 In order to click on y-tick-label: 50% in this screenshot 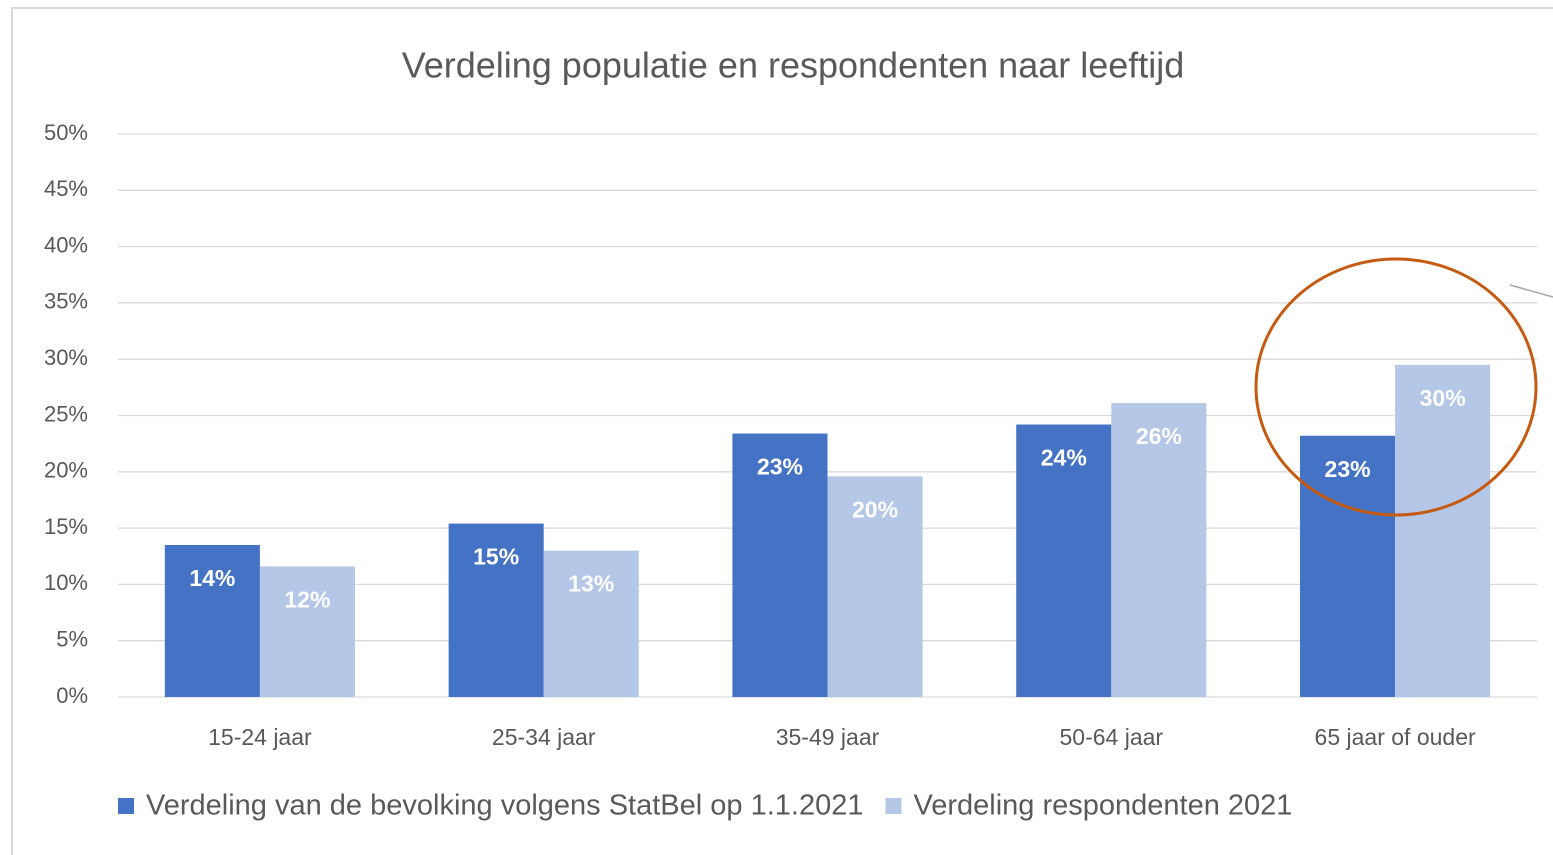, I will do `click(66, 132)`.